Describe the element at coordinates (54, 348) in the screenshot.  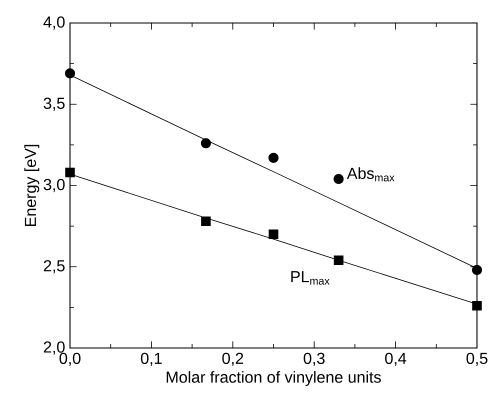
I see `y-tick-label: 2,0` at that location.